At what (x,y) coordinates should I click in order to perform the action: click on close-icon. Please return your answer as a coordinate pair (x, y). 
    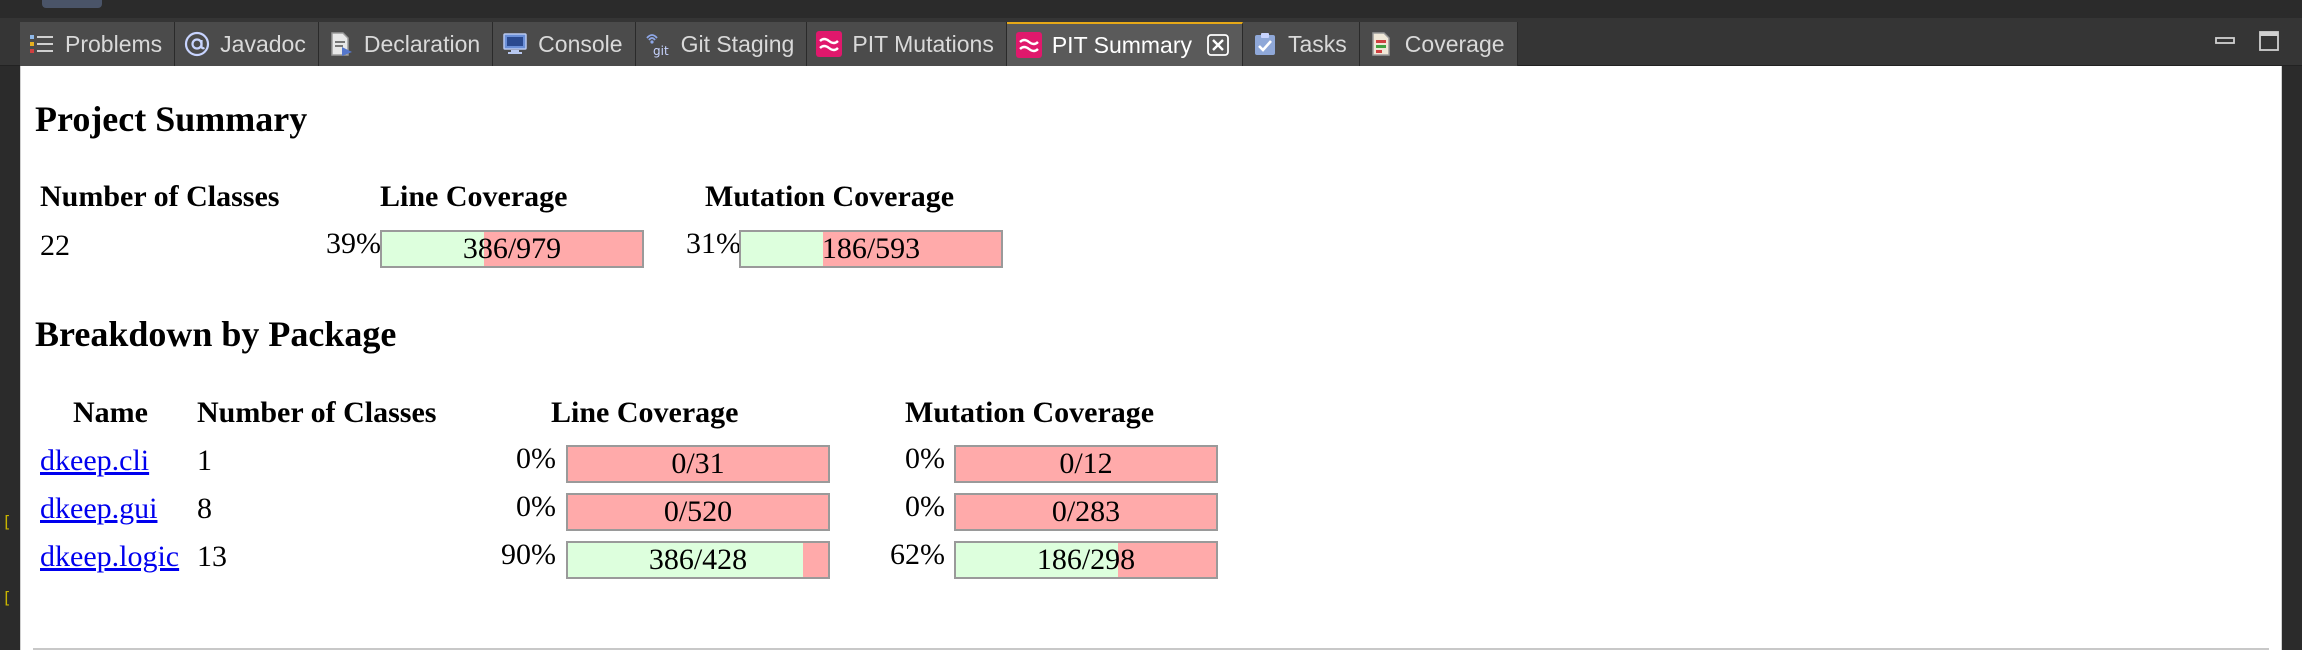
    Looking at the image, I should click on (1218, 45).